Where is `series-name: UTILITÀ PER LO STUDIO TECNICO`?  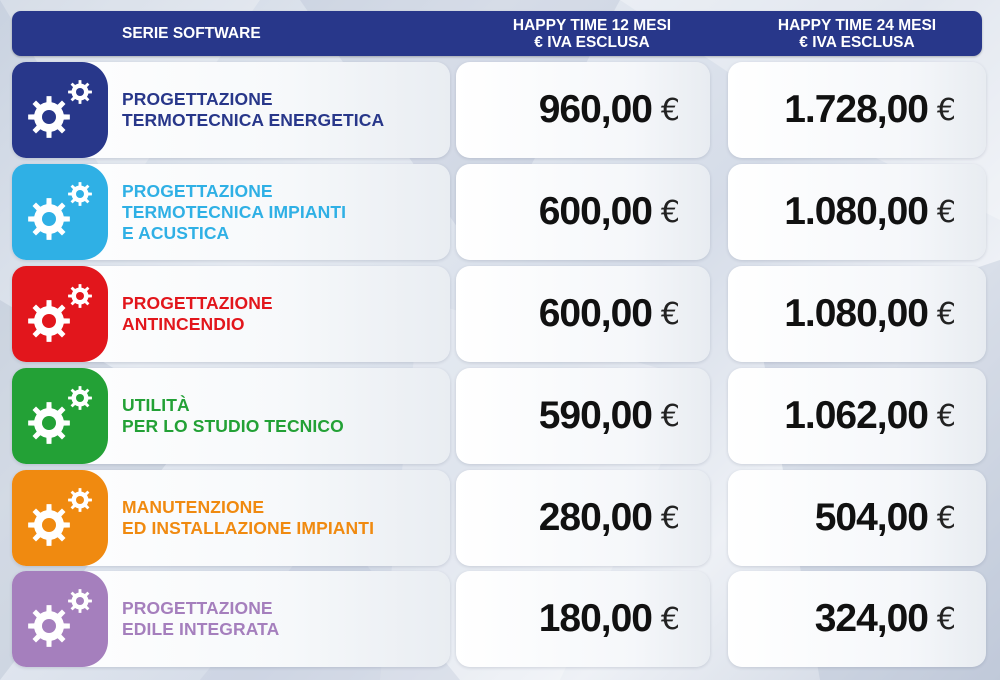 series-name: UTILITÀ PER LO STUDIO TECNICO is located at coordinates (282, 416).